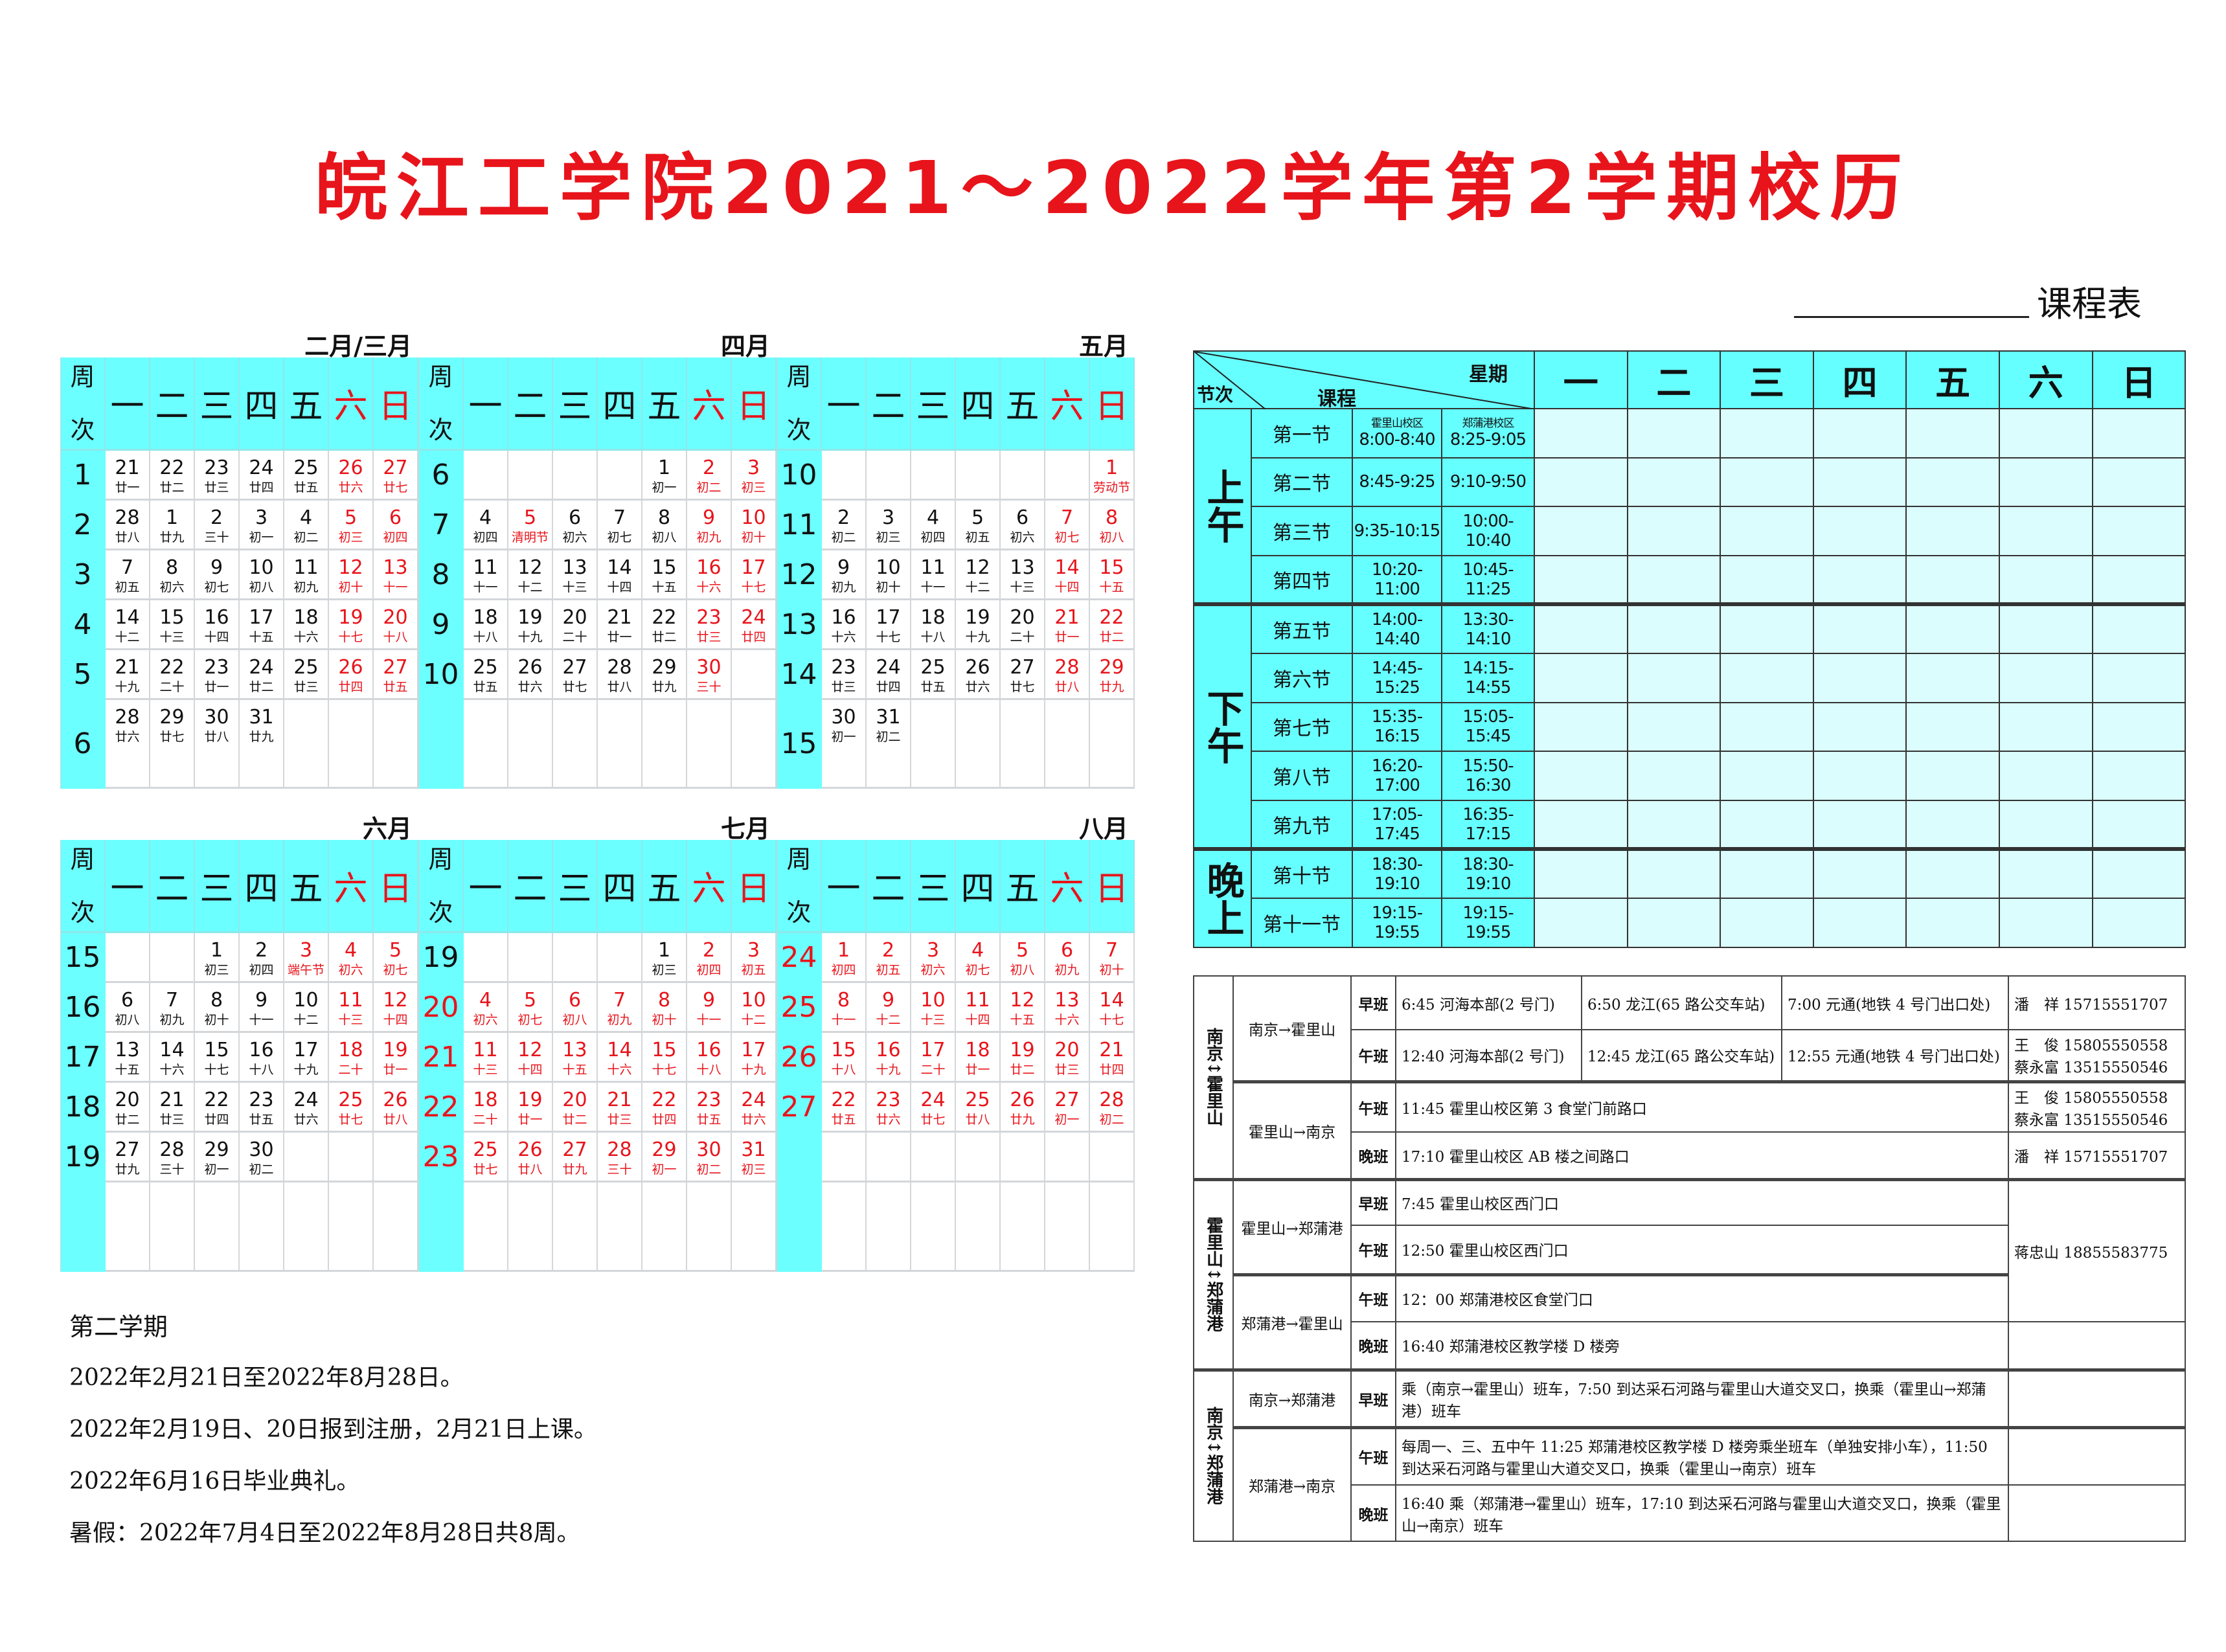 The width and height of the screenshot is (2226, 1652). Describe the element at coordinates (82, 913) in the screenshot. I see `week-header-char: 次` at that location.